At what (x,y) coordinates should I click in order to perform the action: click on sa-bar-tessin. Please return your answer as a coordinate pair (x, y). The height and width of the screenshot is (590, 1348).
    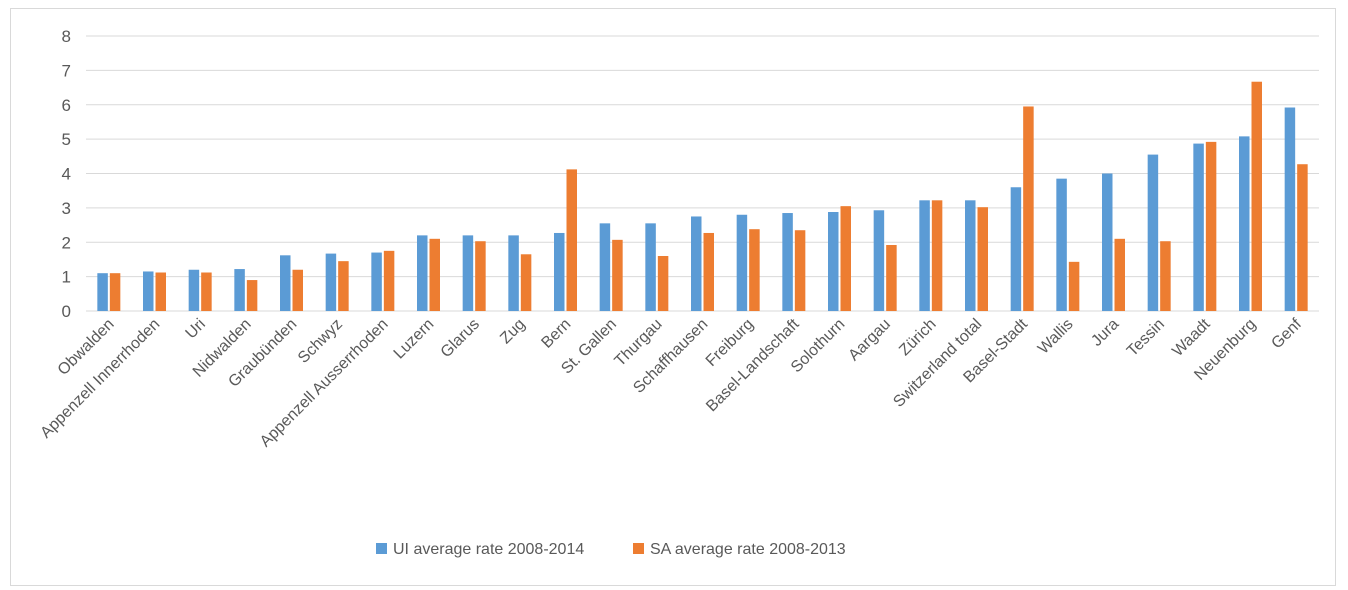
    Looking at the image, I should click on (1165, 276).